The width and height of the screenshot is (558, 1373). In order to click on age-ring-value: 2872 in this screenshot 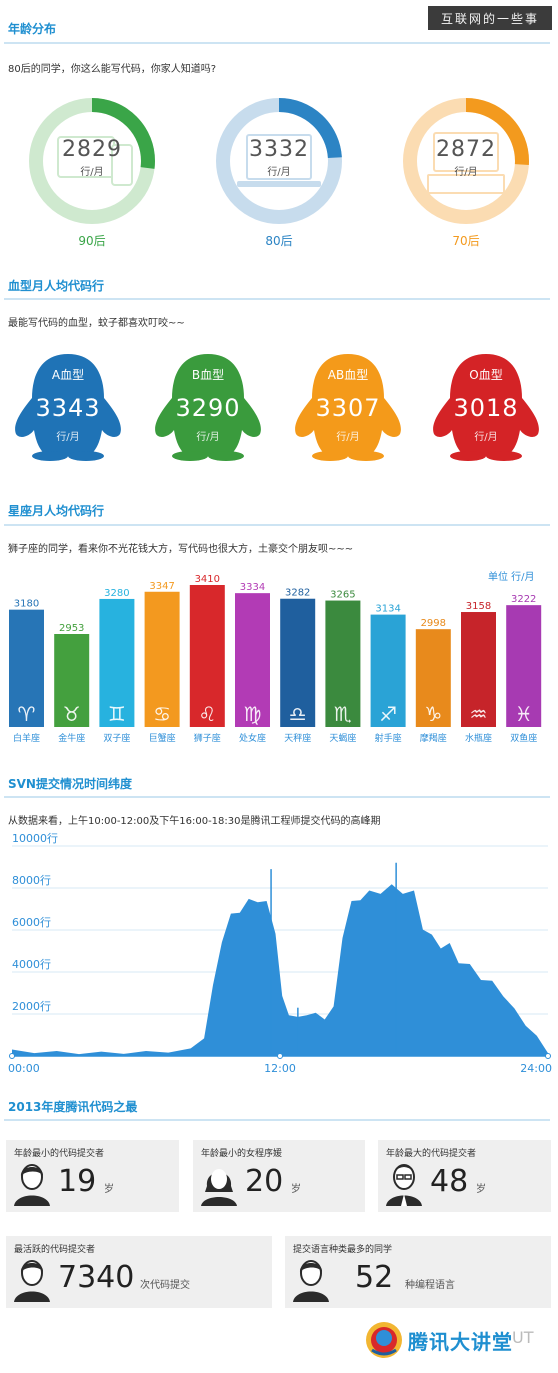, I will do `click(466, 149)`.